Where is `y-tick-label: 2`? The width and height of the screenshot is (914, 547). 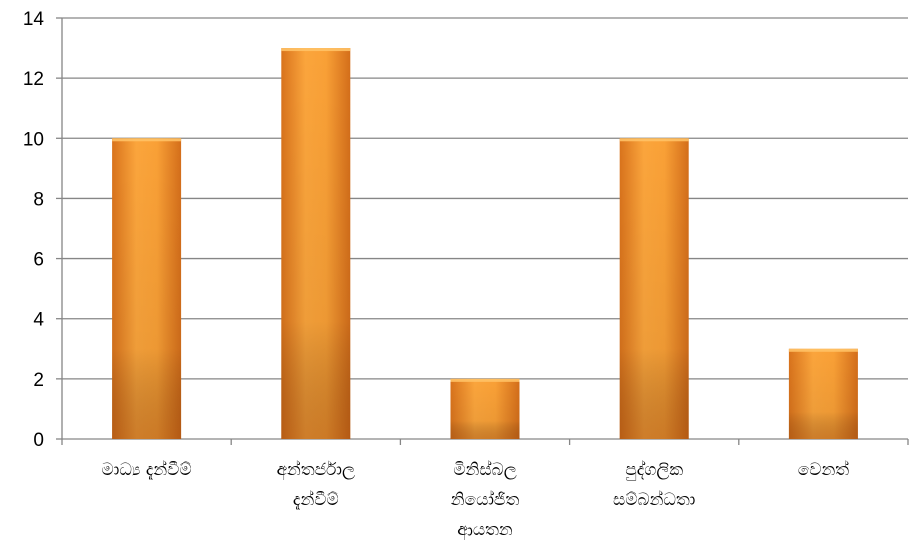
y-tick-label: 2 is located at coordinates (38, 380).